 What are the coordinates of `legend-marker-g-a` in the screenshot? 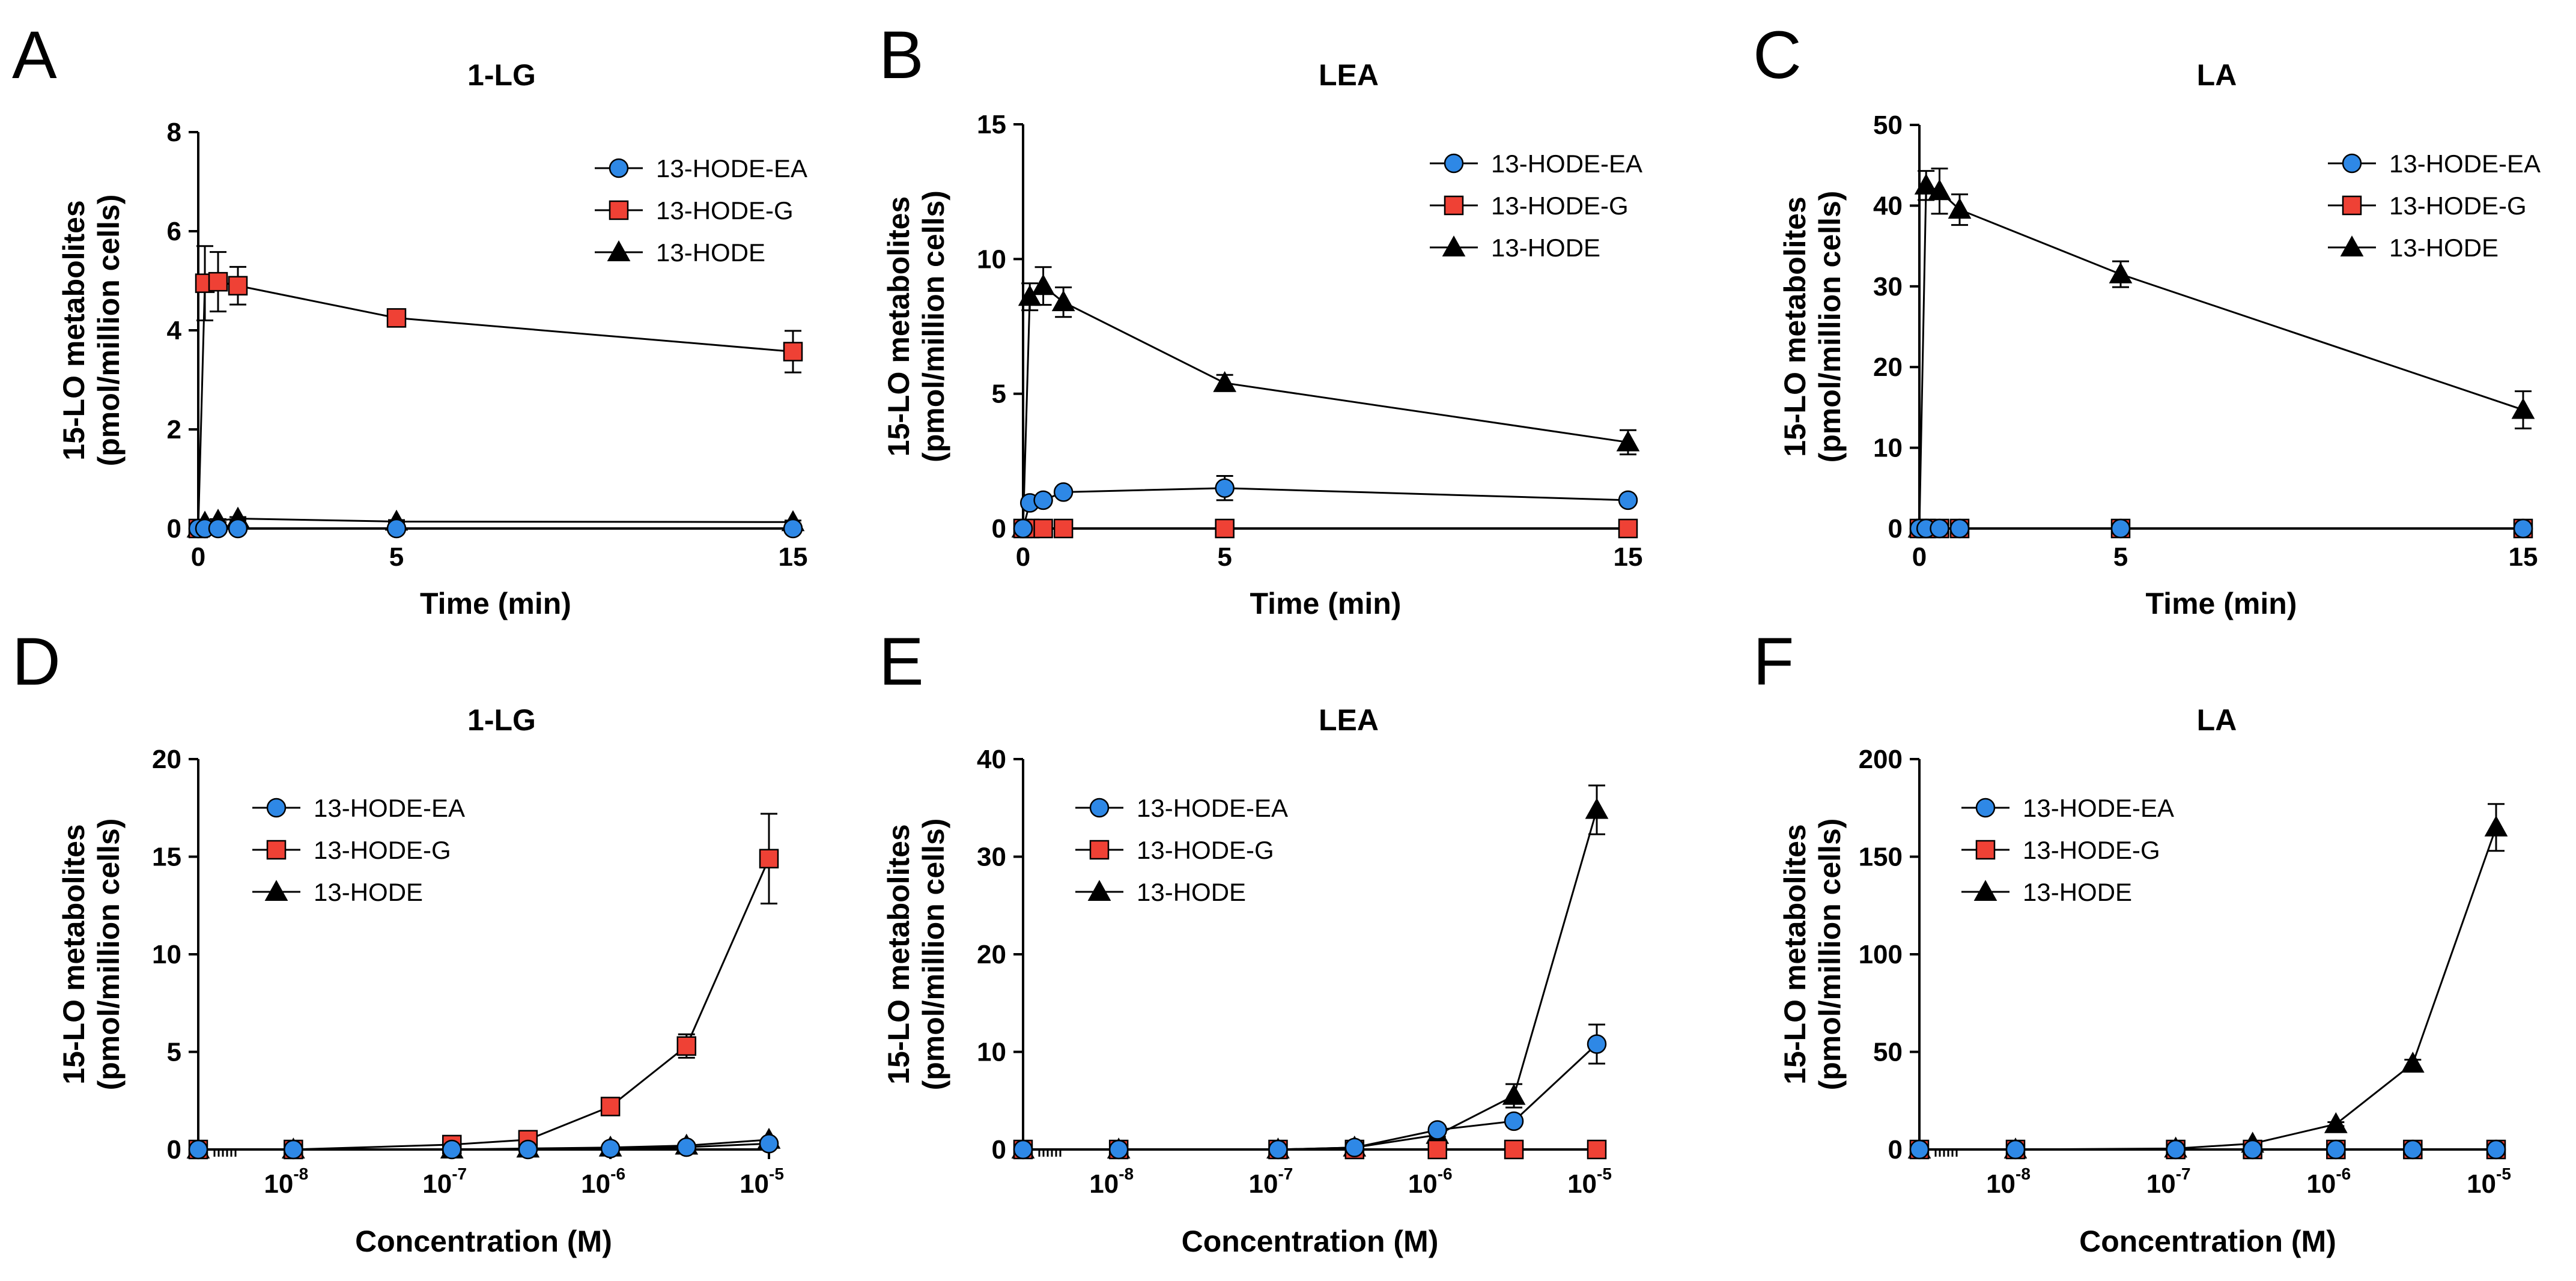 It's located at (619, 210).